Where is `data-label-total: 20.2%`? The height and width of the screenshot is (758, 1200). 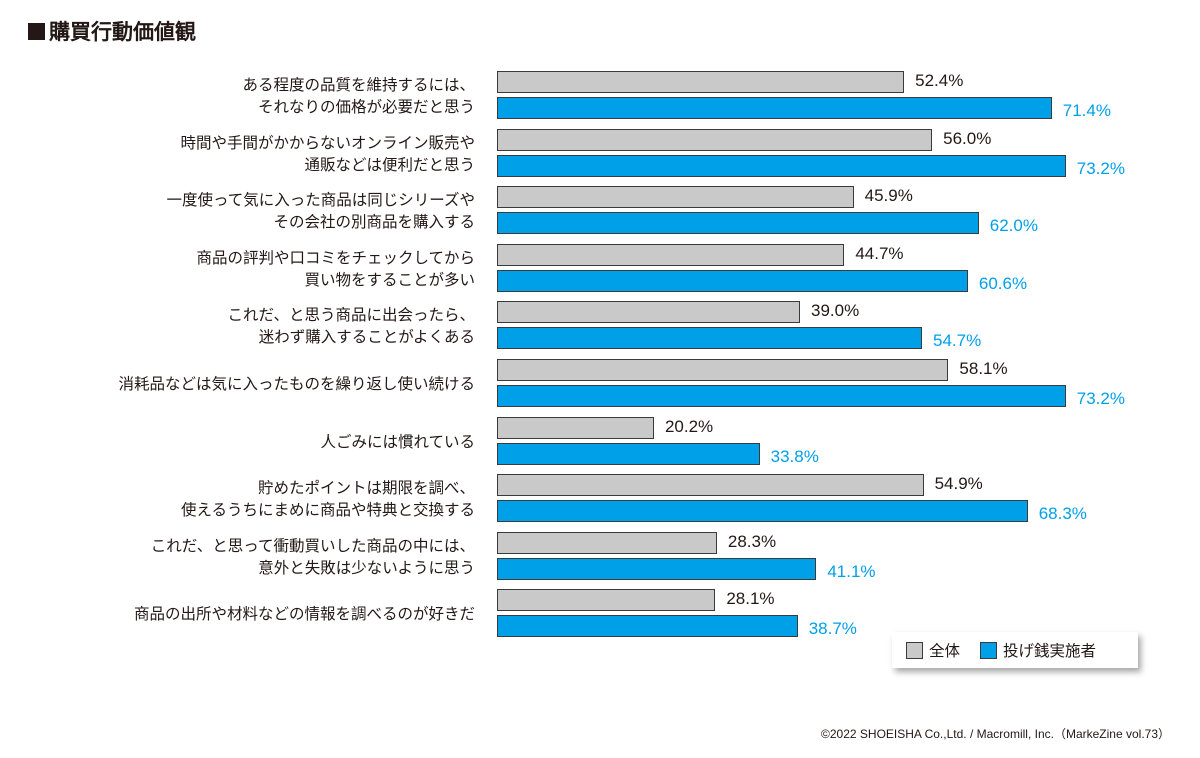
data-label-total: 20.2% is located at coordinates (689, 426).